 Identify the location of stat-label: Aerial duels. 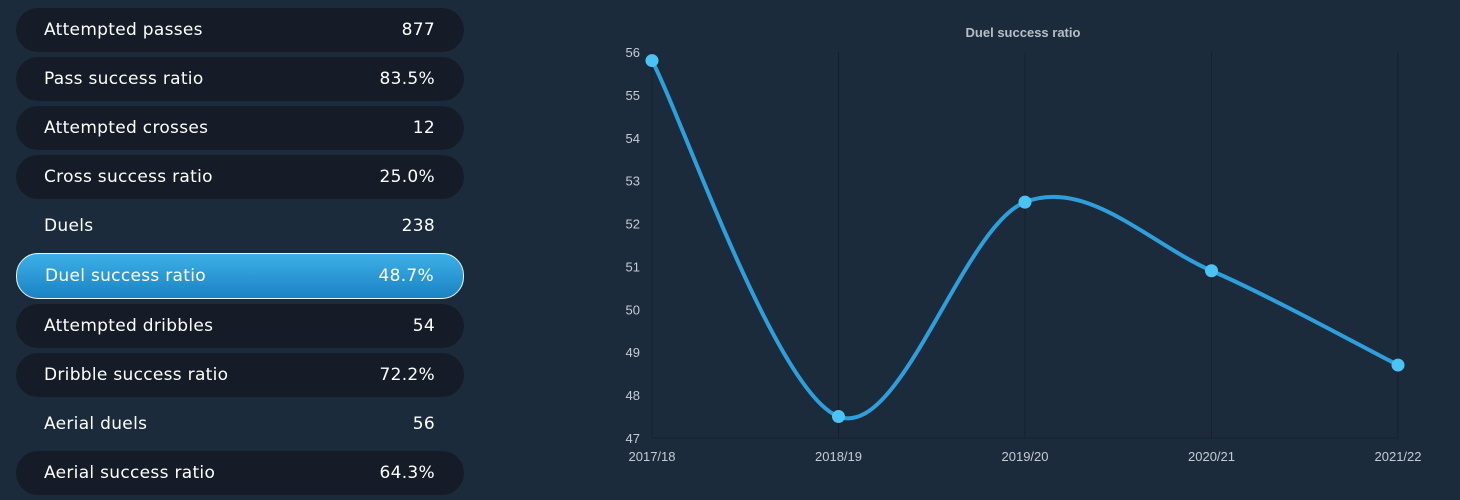
(96, 424).